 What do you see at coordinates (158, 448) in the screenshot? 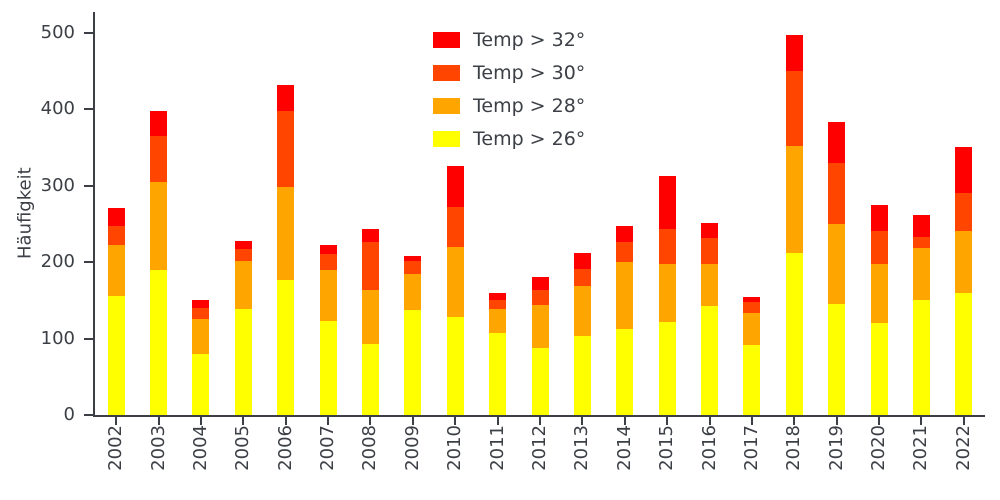
I see `x-tick-label: 2003` at bounding box center [158, 448].